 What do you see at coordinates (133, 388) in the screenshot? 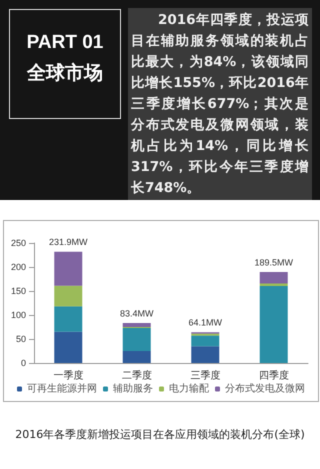
I see `legend-label: 辅助服务` at bounding box center [133, 388].